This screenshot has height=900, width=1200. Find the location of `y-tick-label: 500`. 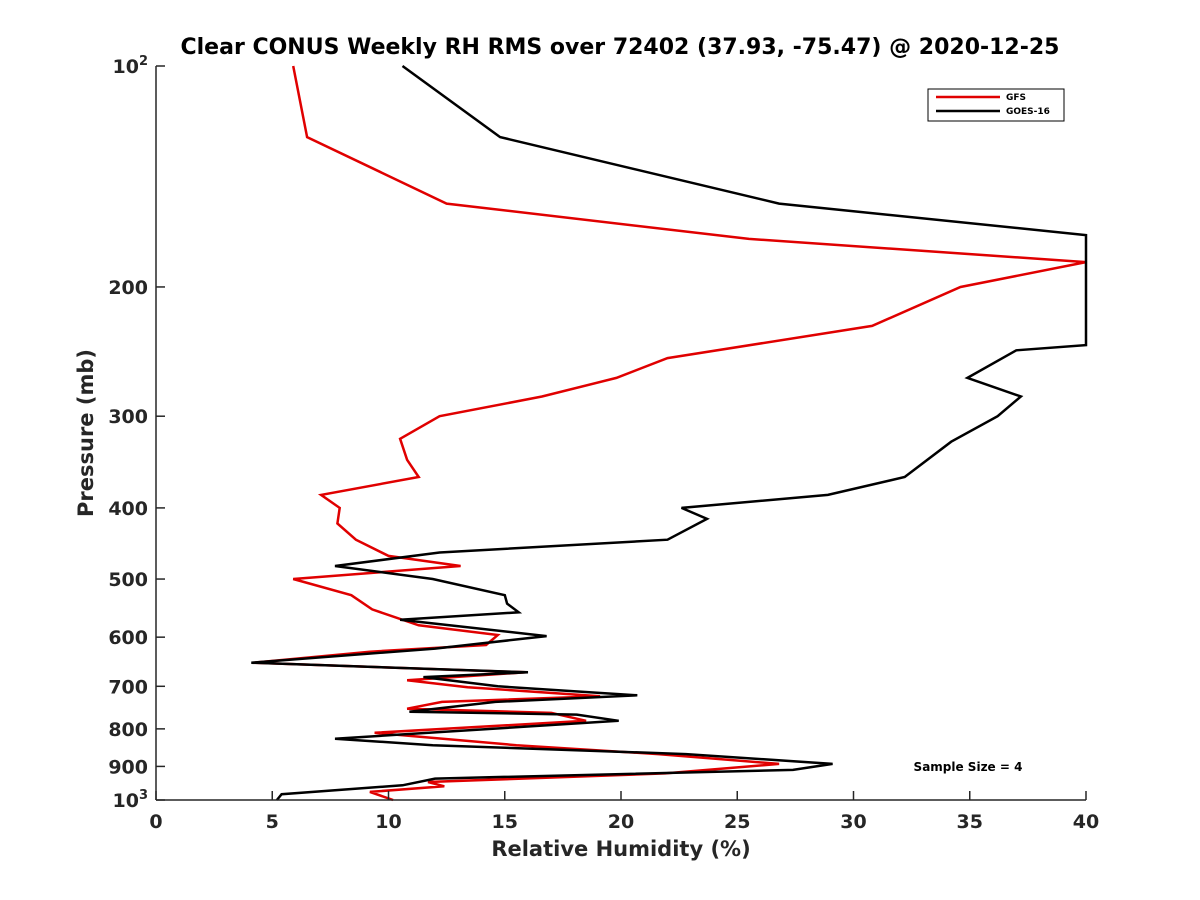

y-tick-label: 500 is located at coordinates (128, 580).